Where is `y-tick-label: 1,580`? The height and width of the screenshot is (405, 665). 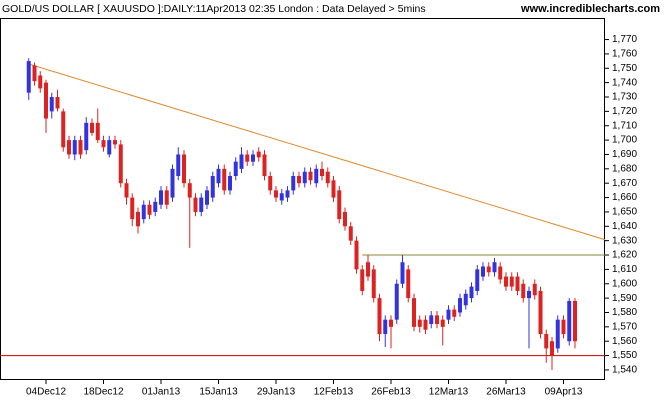 y-tick-label: 1,580 is located at coordinates (624, 312).